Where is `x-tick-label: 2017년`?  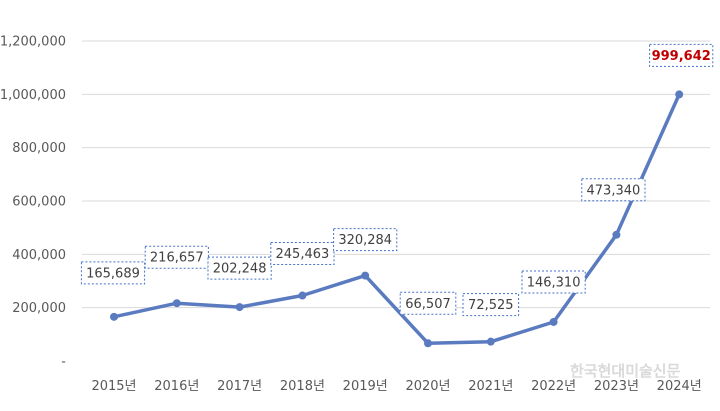 x-tick-label: 2017년 is located at coordinates (239, 386).